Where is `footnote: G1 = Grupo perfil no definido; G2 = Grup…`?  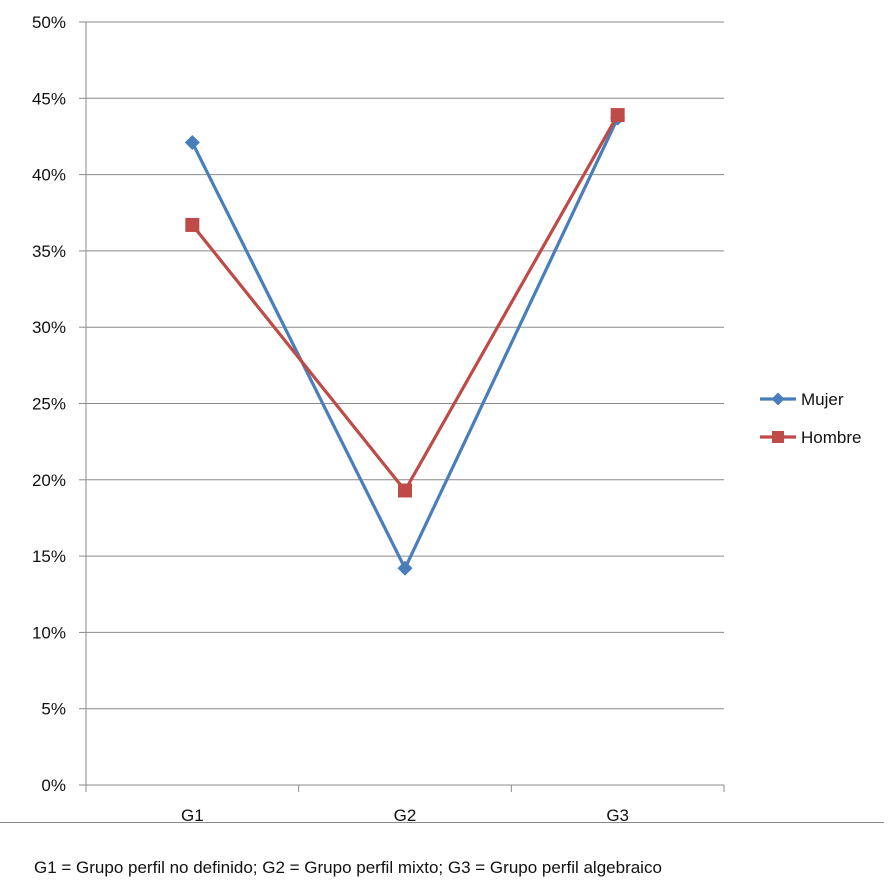 footnote: G1 = Grupo perfil no definido; G2 = Grup… is located at coordinates (348, 867).